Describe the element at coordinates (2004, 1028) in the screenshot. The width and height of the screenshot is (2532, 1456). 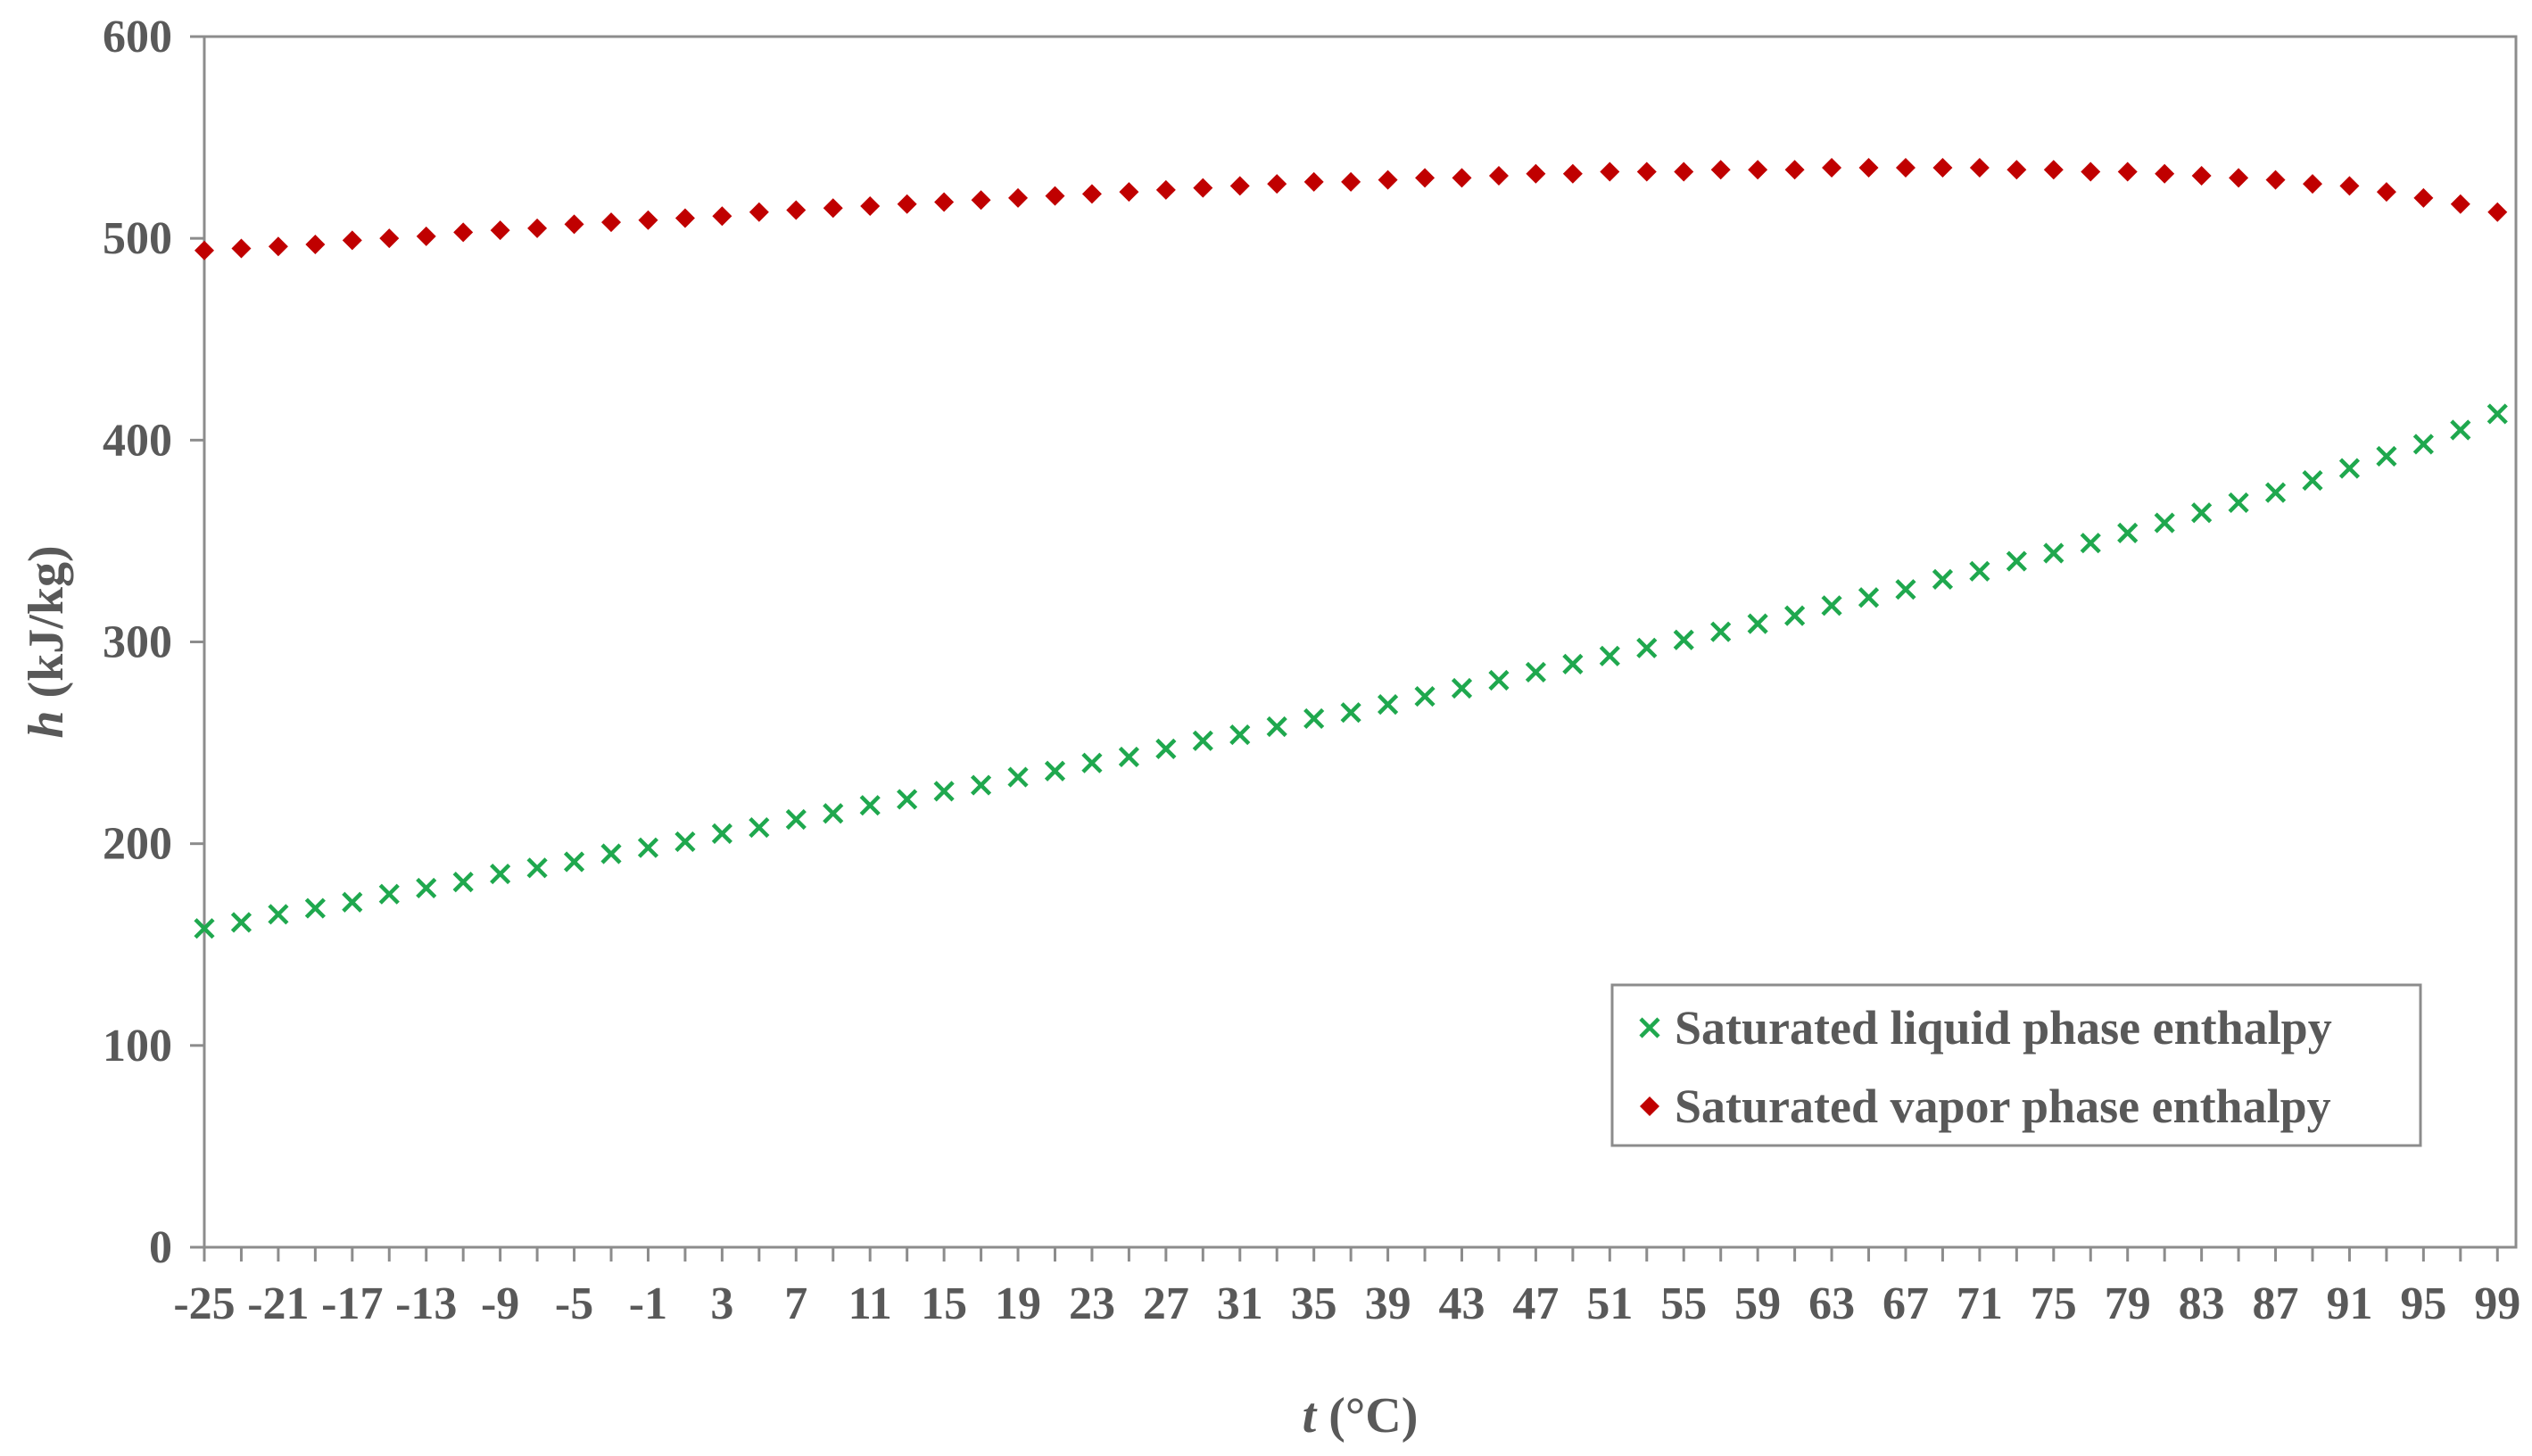
I see `legend-entry-label: Saturated liquid phase enthalpy` at that location.